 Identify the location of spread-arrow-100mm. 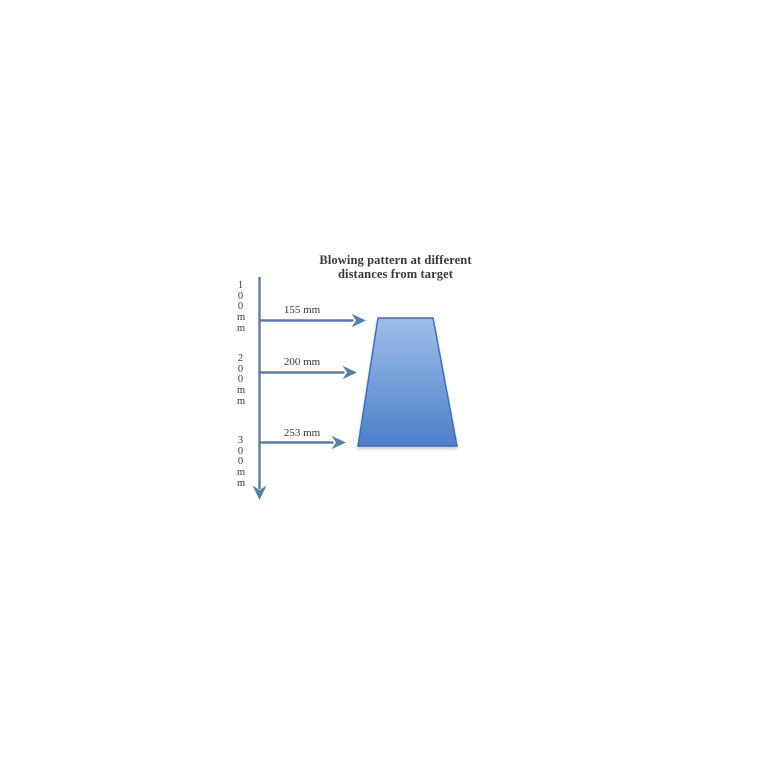
(313, 320).